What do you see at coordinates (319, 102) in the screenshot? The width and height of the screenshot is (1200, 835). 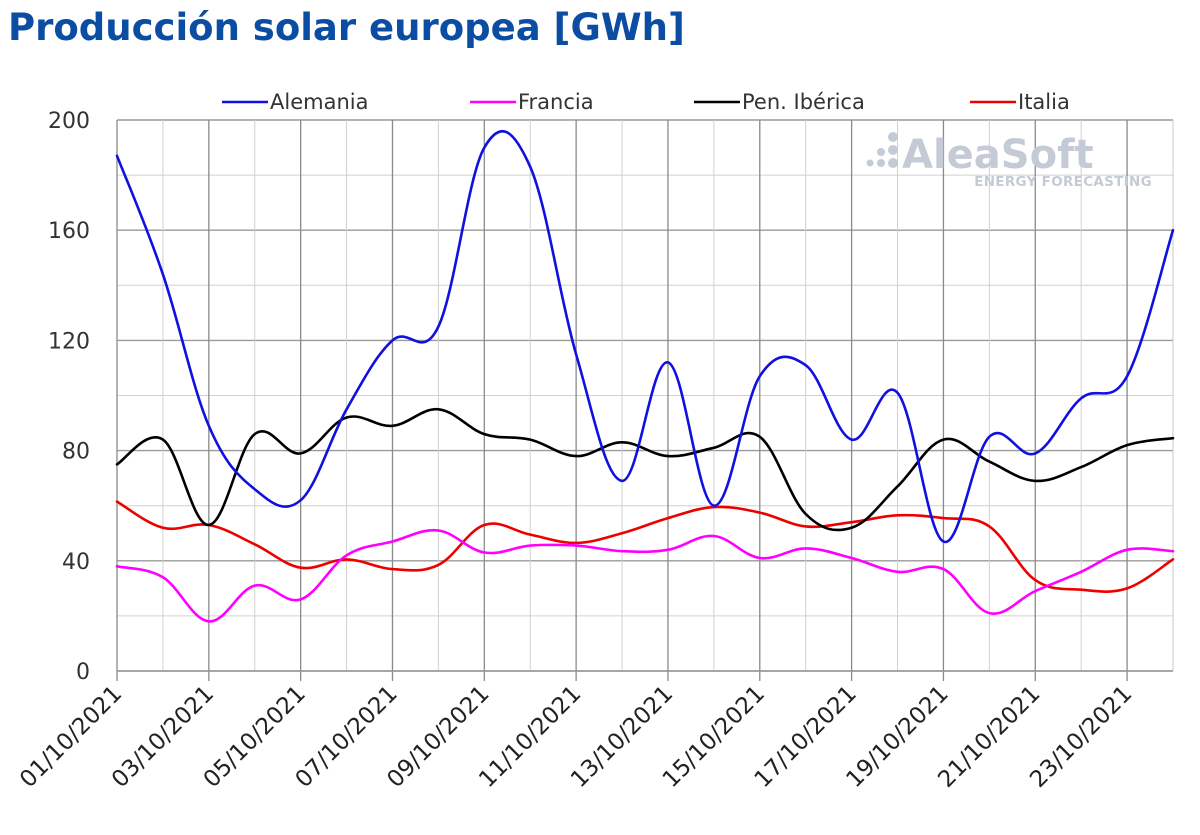 I see `legend-label: Alemania` at bounding box center [319, 102].